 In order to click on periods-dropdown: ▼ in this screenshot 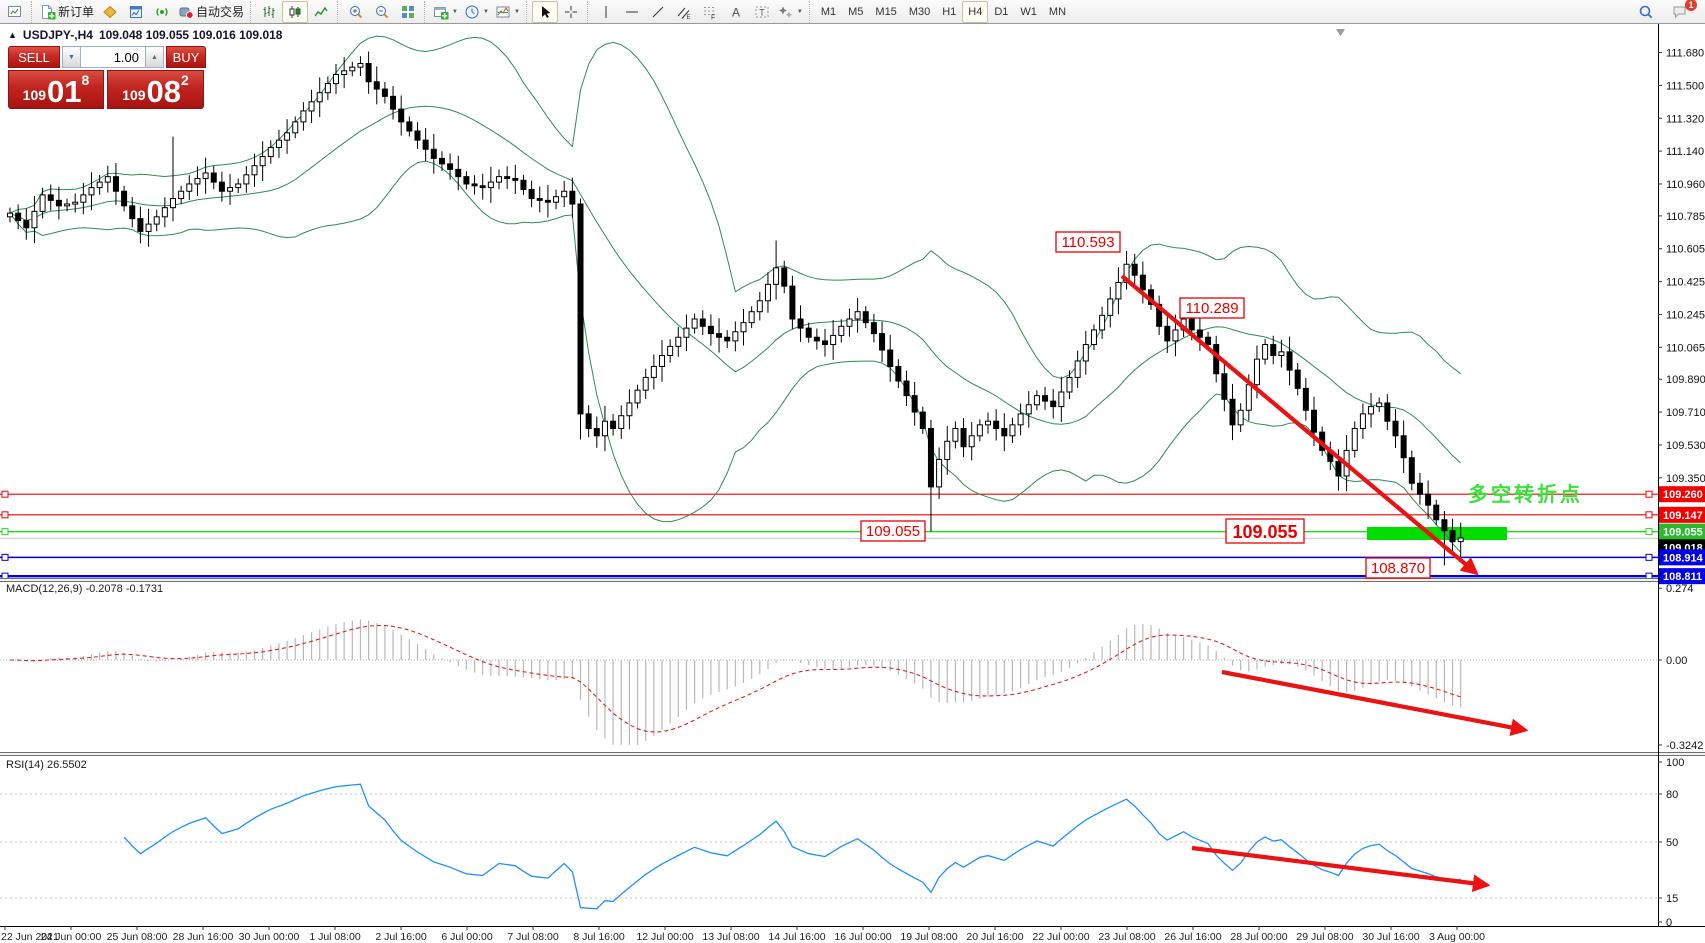, I will do `click(476, 12)`.